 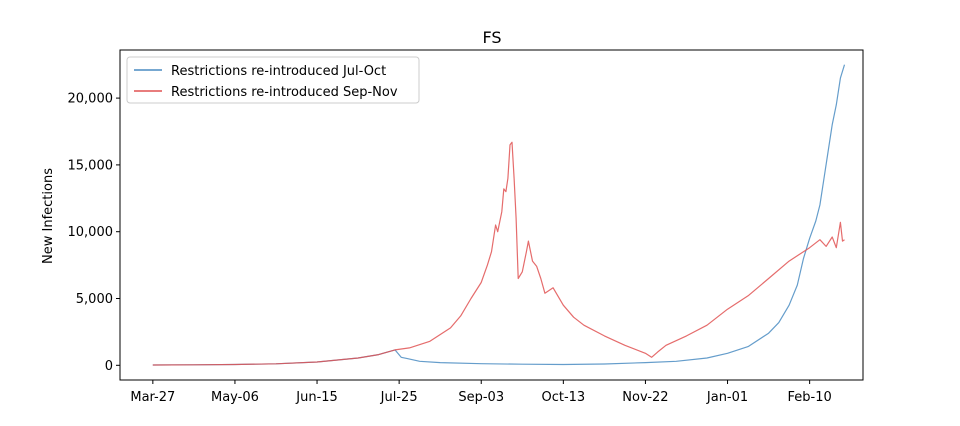 I want to click on y-tick-label: 10,000, so click(x=91, y=232).